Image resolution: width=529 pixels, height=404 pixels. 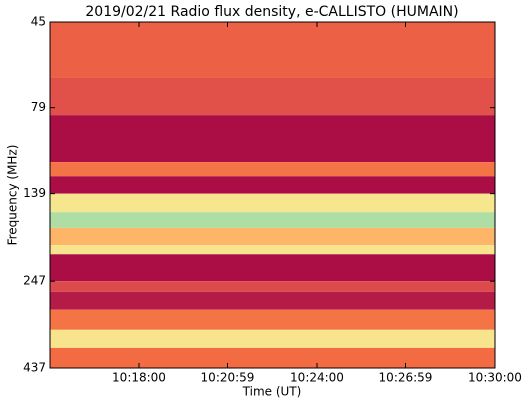 I want to click on y-tick-label: 247, so click(x=34, y=281).